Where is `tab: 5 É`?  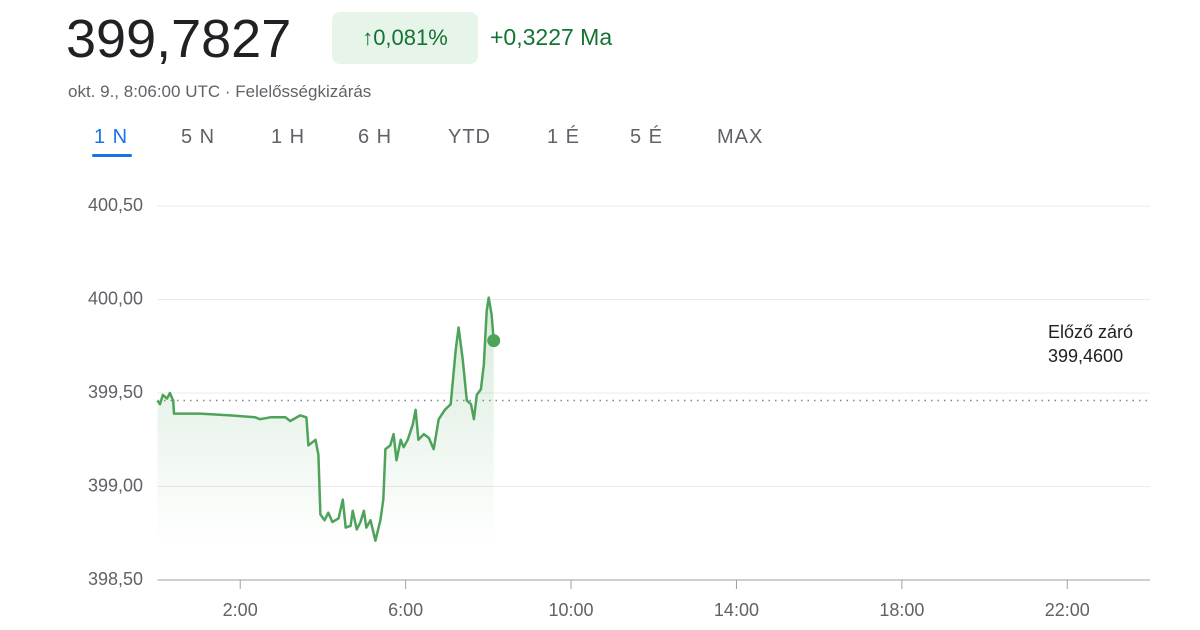 tab: 5 É is located at coordinates (647, 137).